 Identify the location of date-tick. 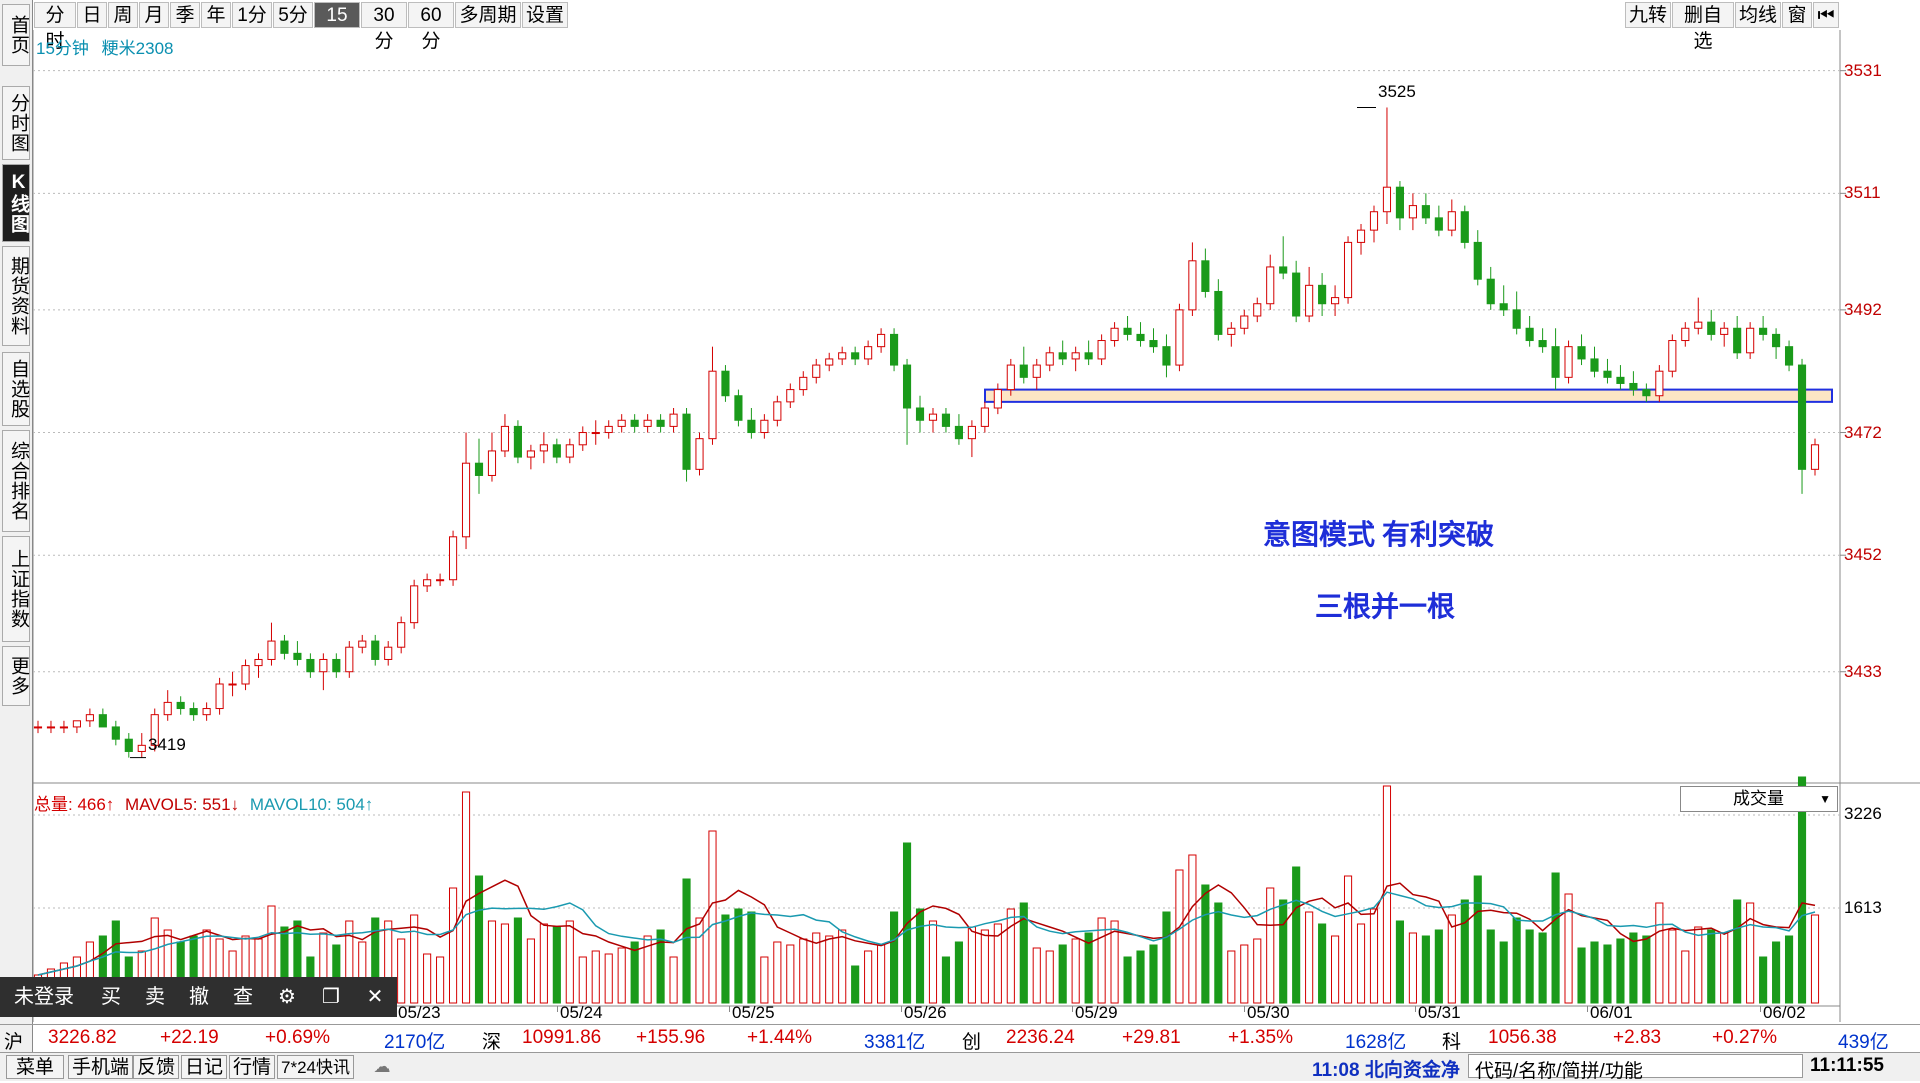
(1415, 1009).